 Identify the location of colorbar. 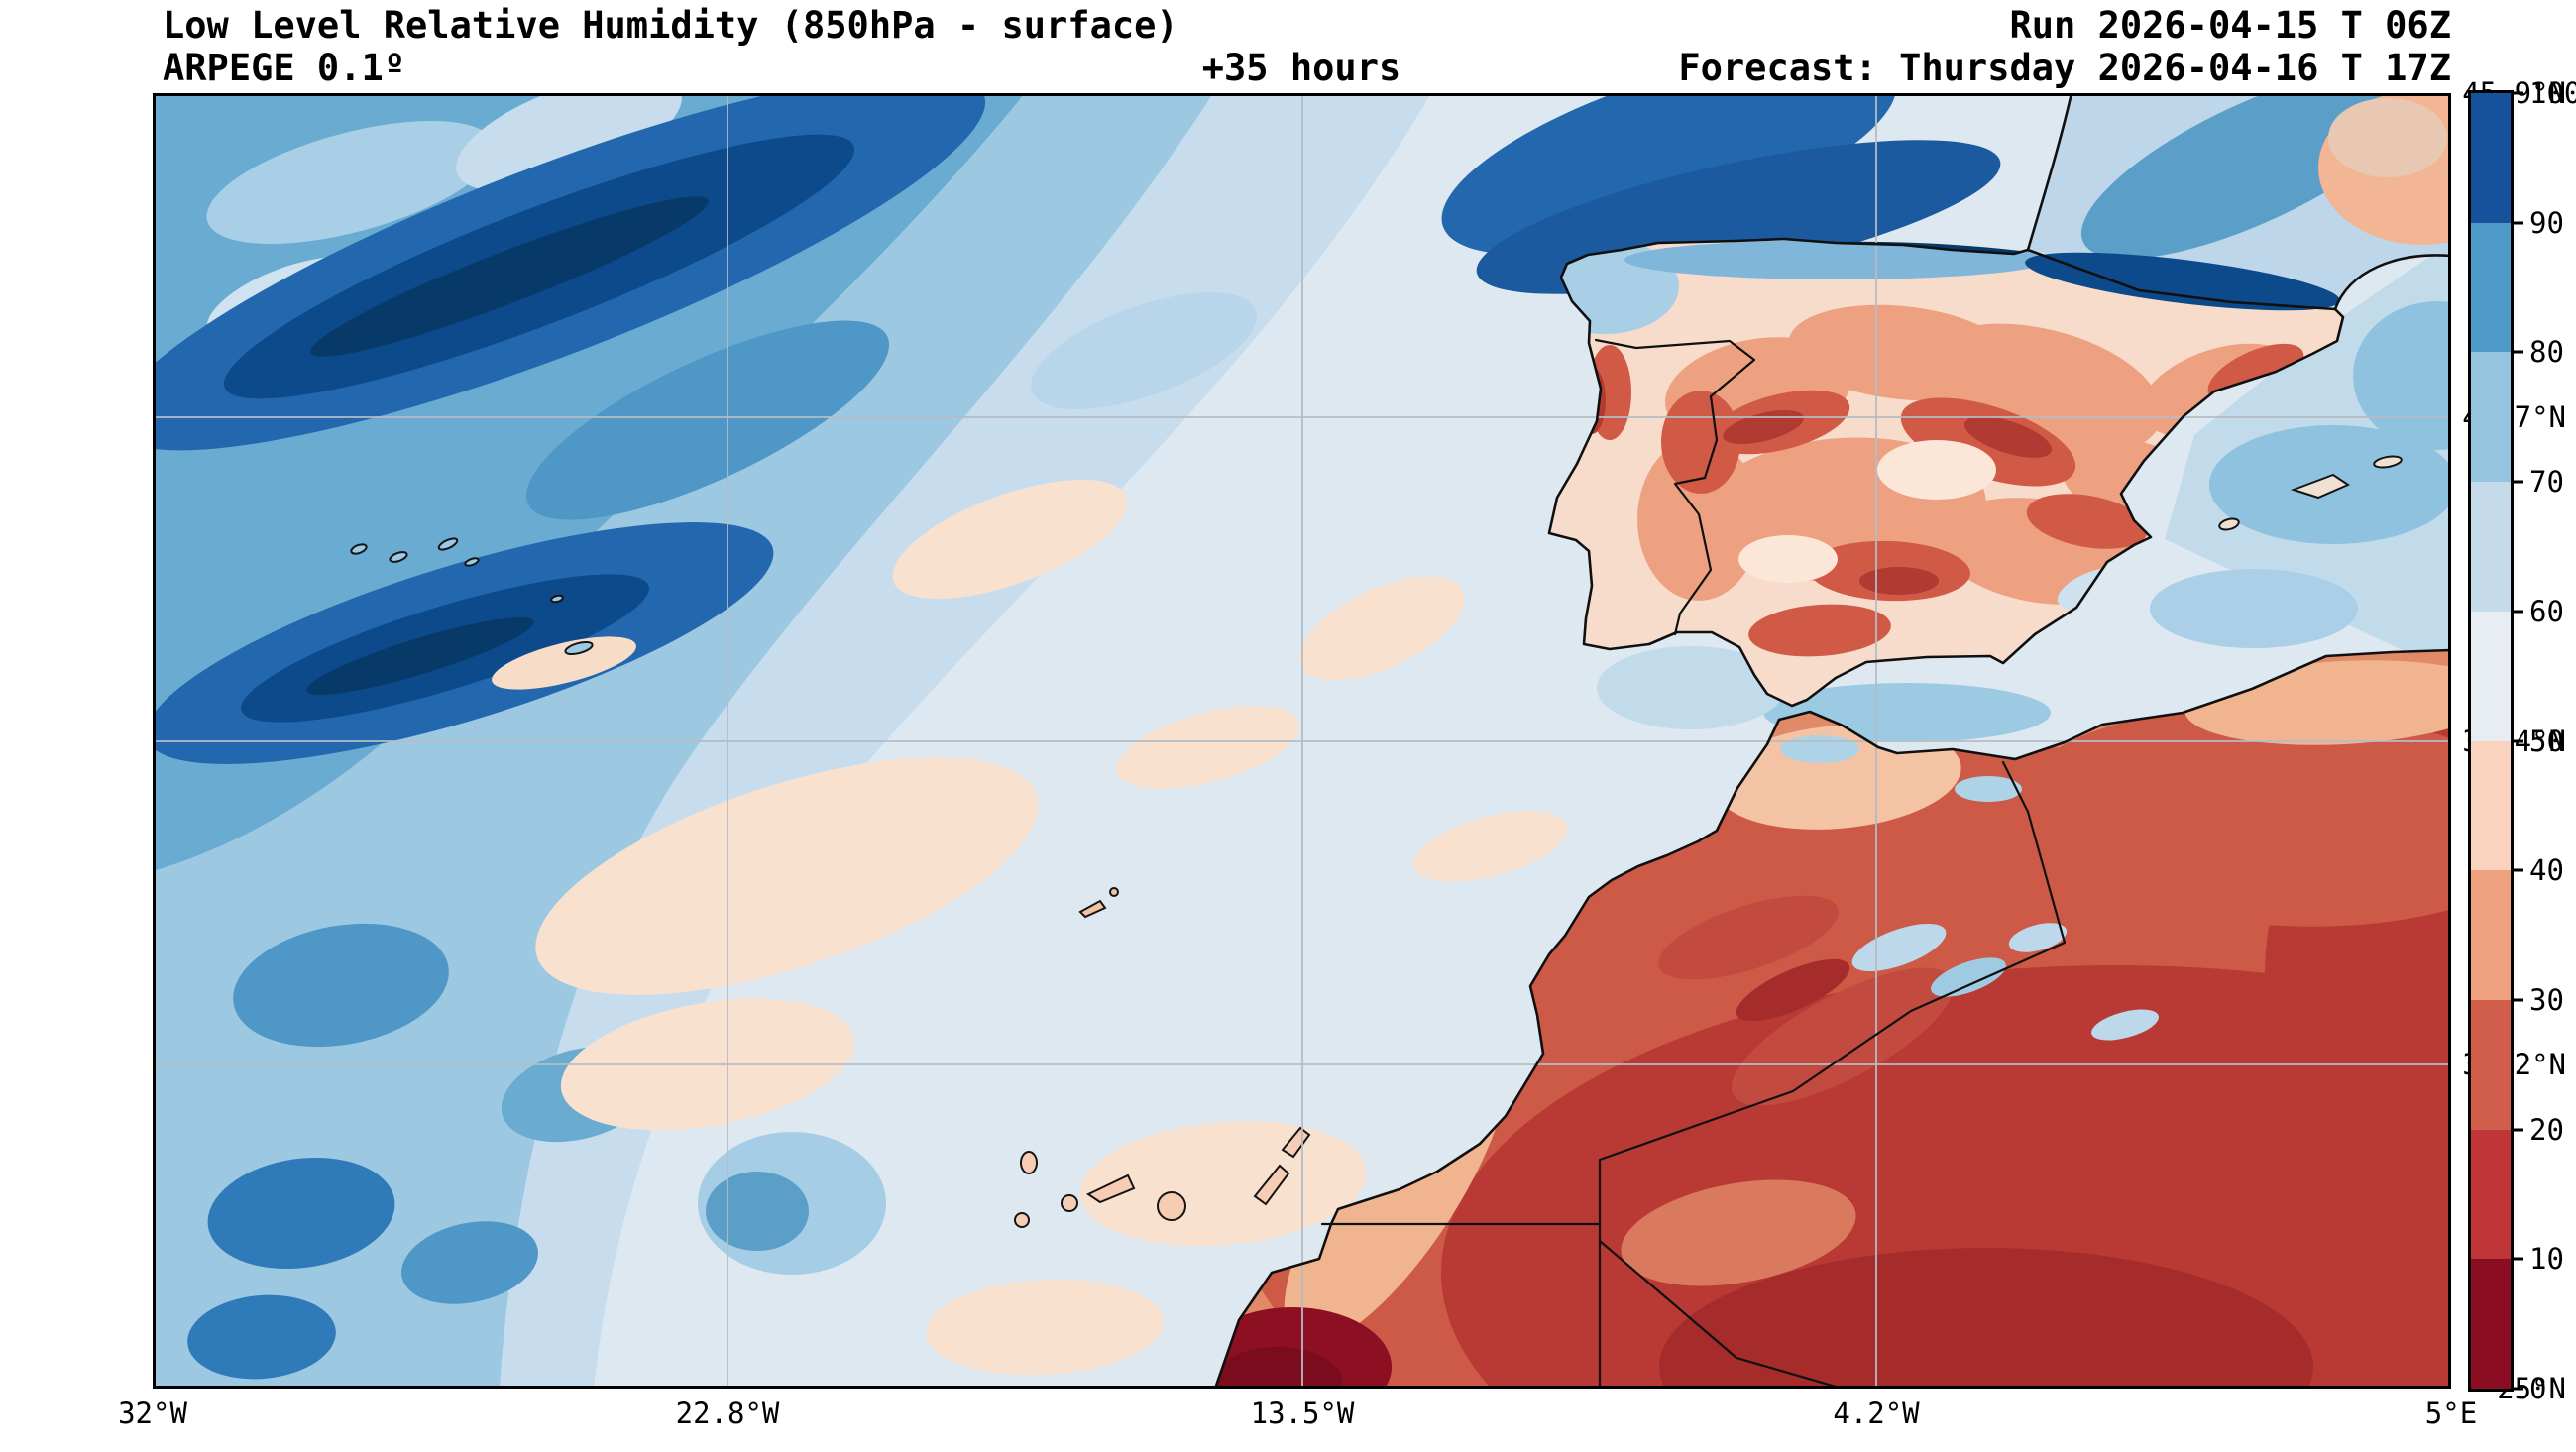
(2491, 741).